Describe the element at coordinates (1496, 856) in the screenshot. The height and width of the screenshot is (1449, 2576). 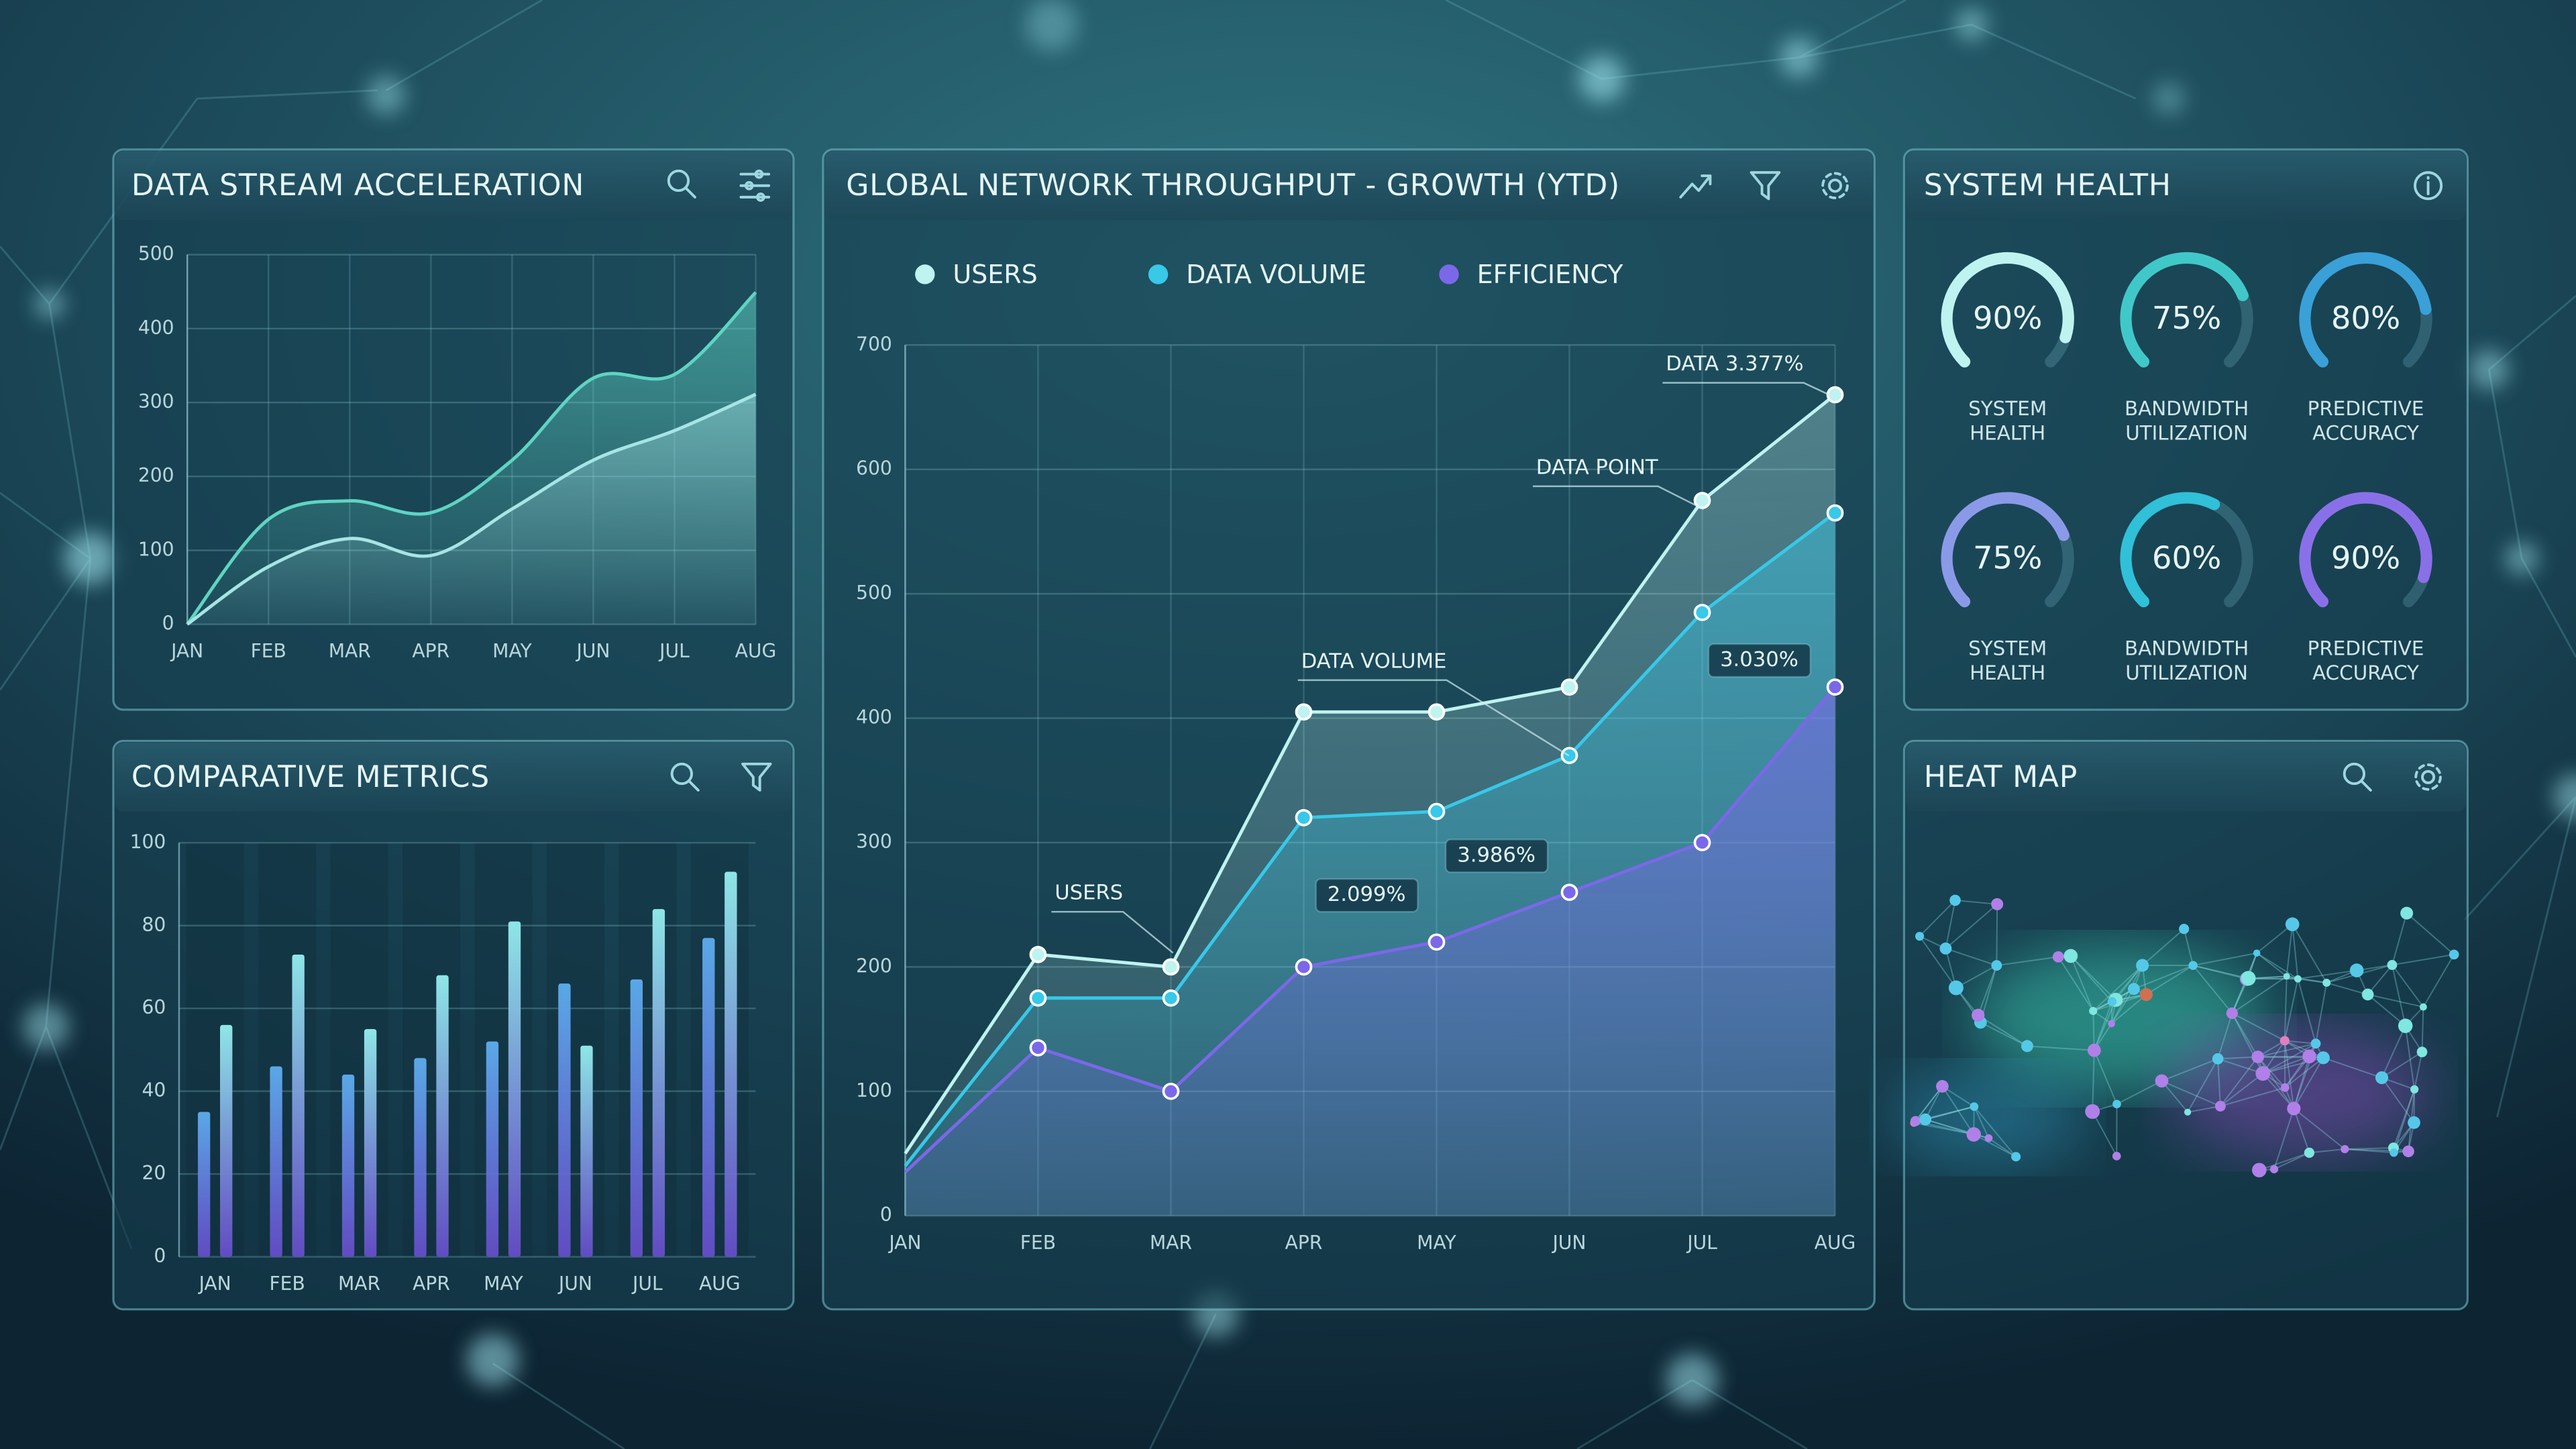
I see `annotation-box` at that location.